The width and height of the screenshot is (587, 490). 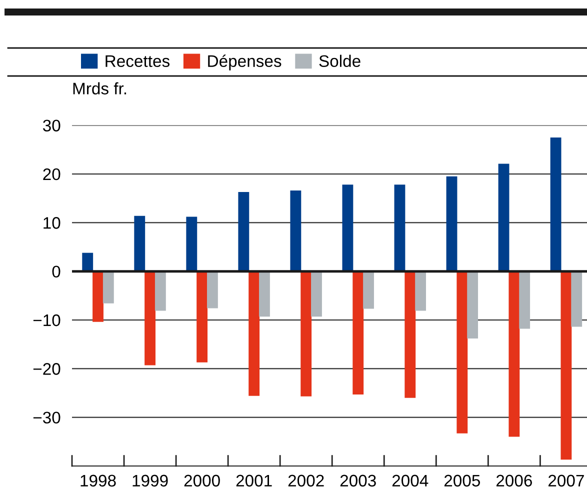 I want to click on y-tick-label: 0, so click(x=56, y=272).